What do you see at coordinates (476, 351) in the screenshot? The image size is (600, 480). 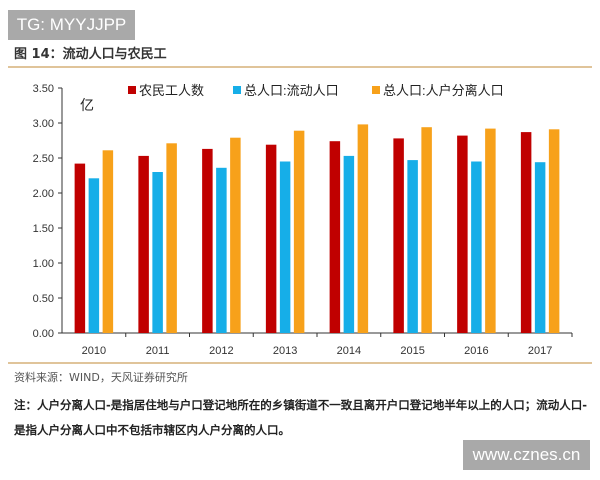 I see `x-tick-label: 2016` at bounding box center [476, 351].